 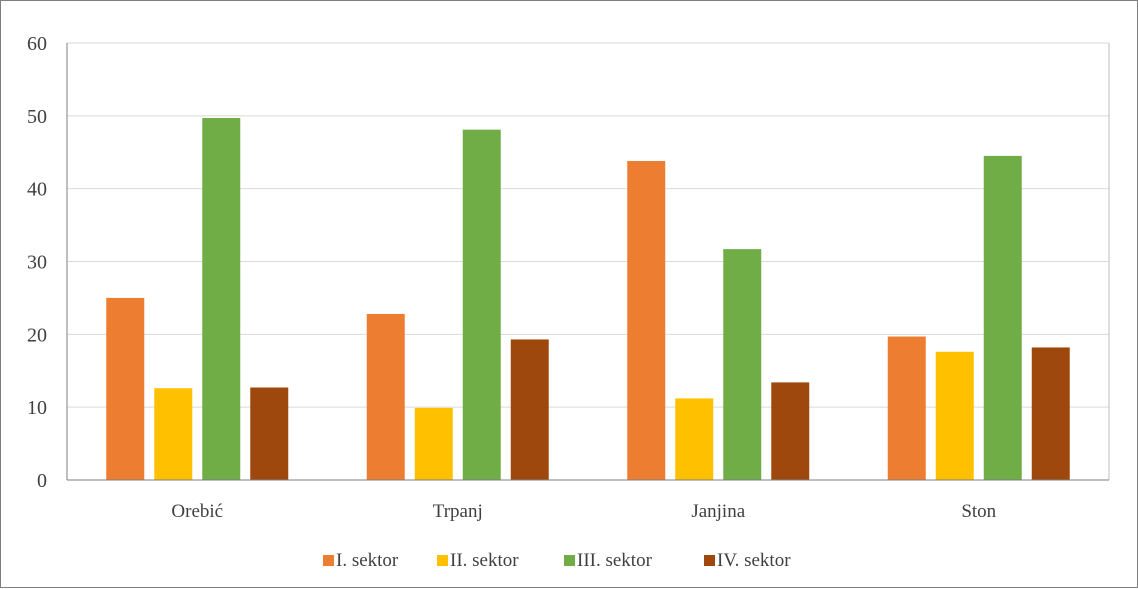 What do you see at coordinates (37, 408) in the screenshot?
I see `y-tick-label: 10` at bounding box center [37, 408].